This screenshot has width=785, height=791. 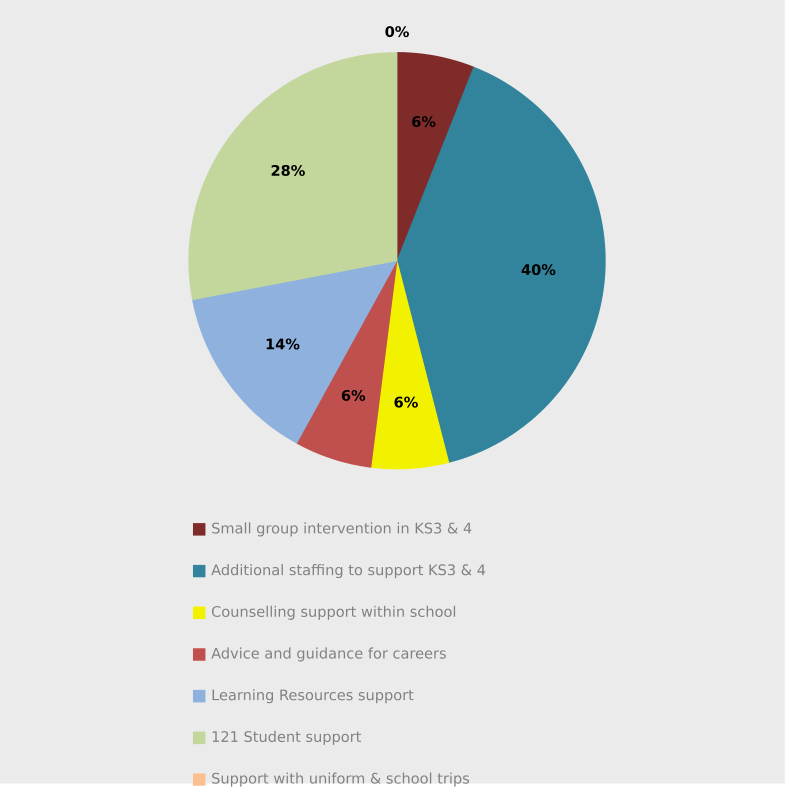 What do you see at coordinates (328, 654) in the screenshot?
I see `legend-label: Advice and guidance for careers` at bounding box center [328, 654].